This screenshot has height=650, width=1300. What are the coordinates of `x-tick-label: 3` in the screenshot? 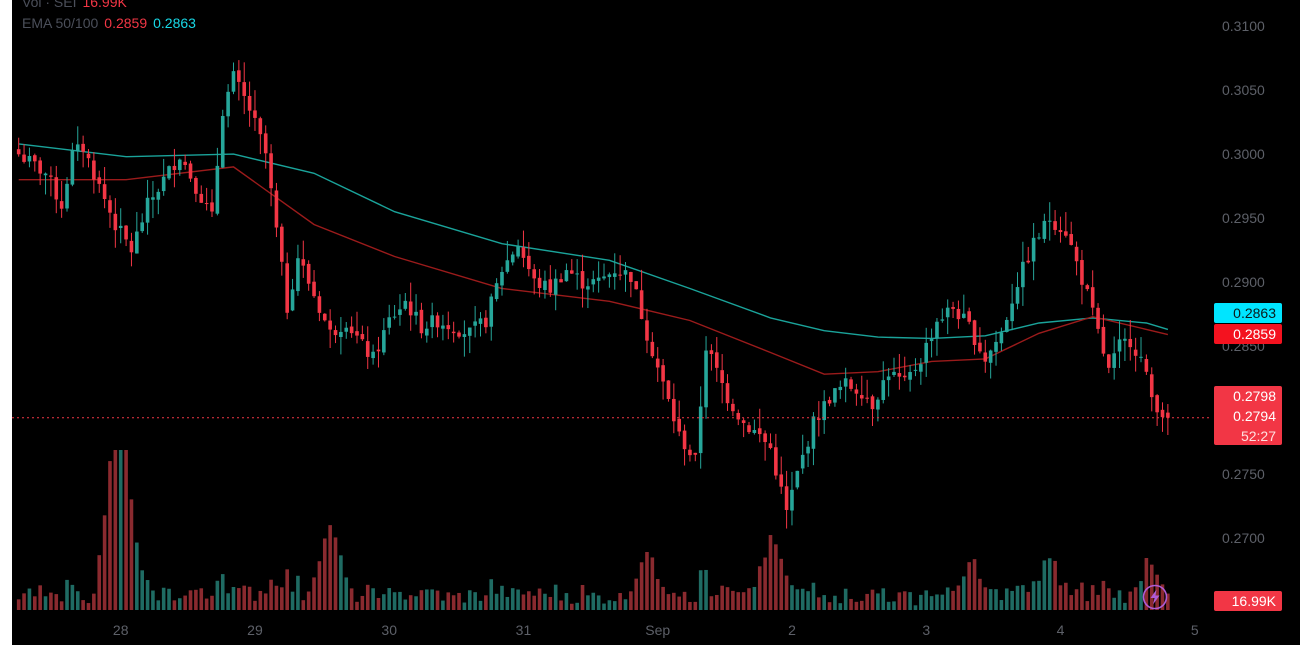 It's located at (926, 630).